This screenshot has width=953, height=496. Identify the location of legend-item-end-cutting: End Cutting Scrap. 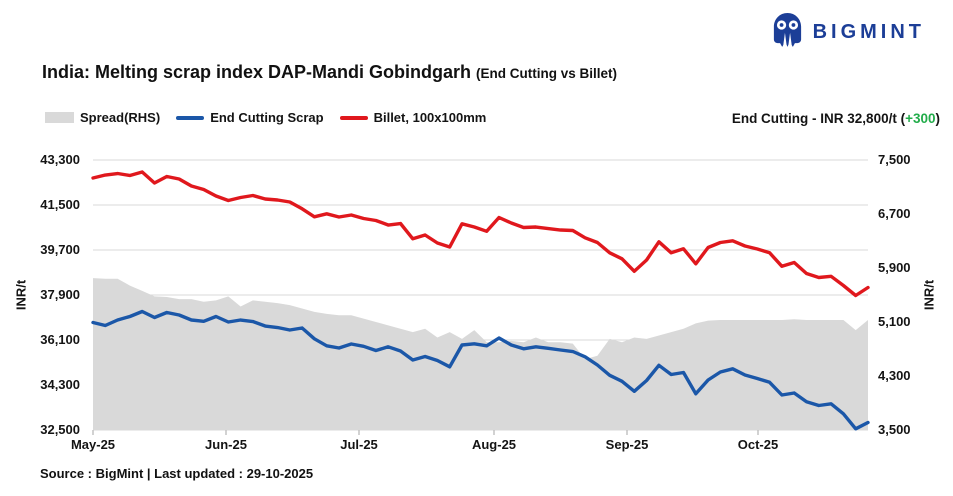
(250, 117).